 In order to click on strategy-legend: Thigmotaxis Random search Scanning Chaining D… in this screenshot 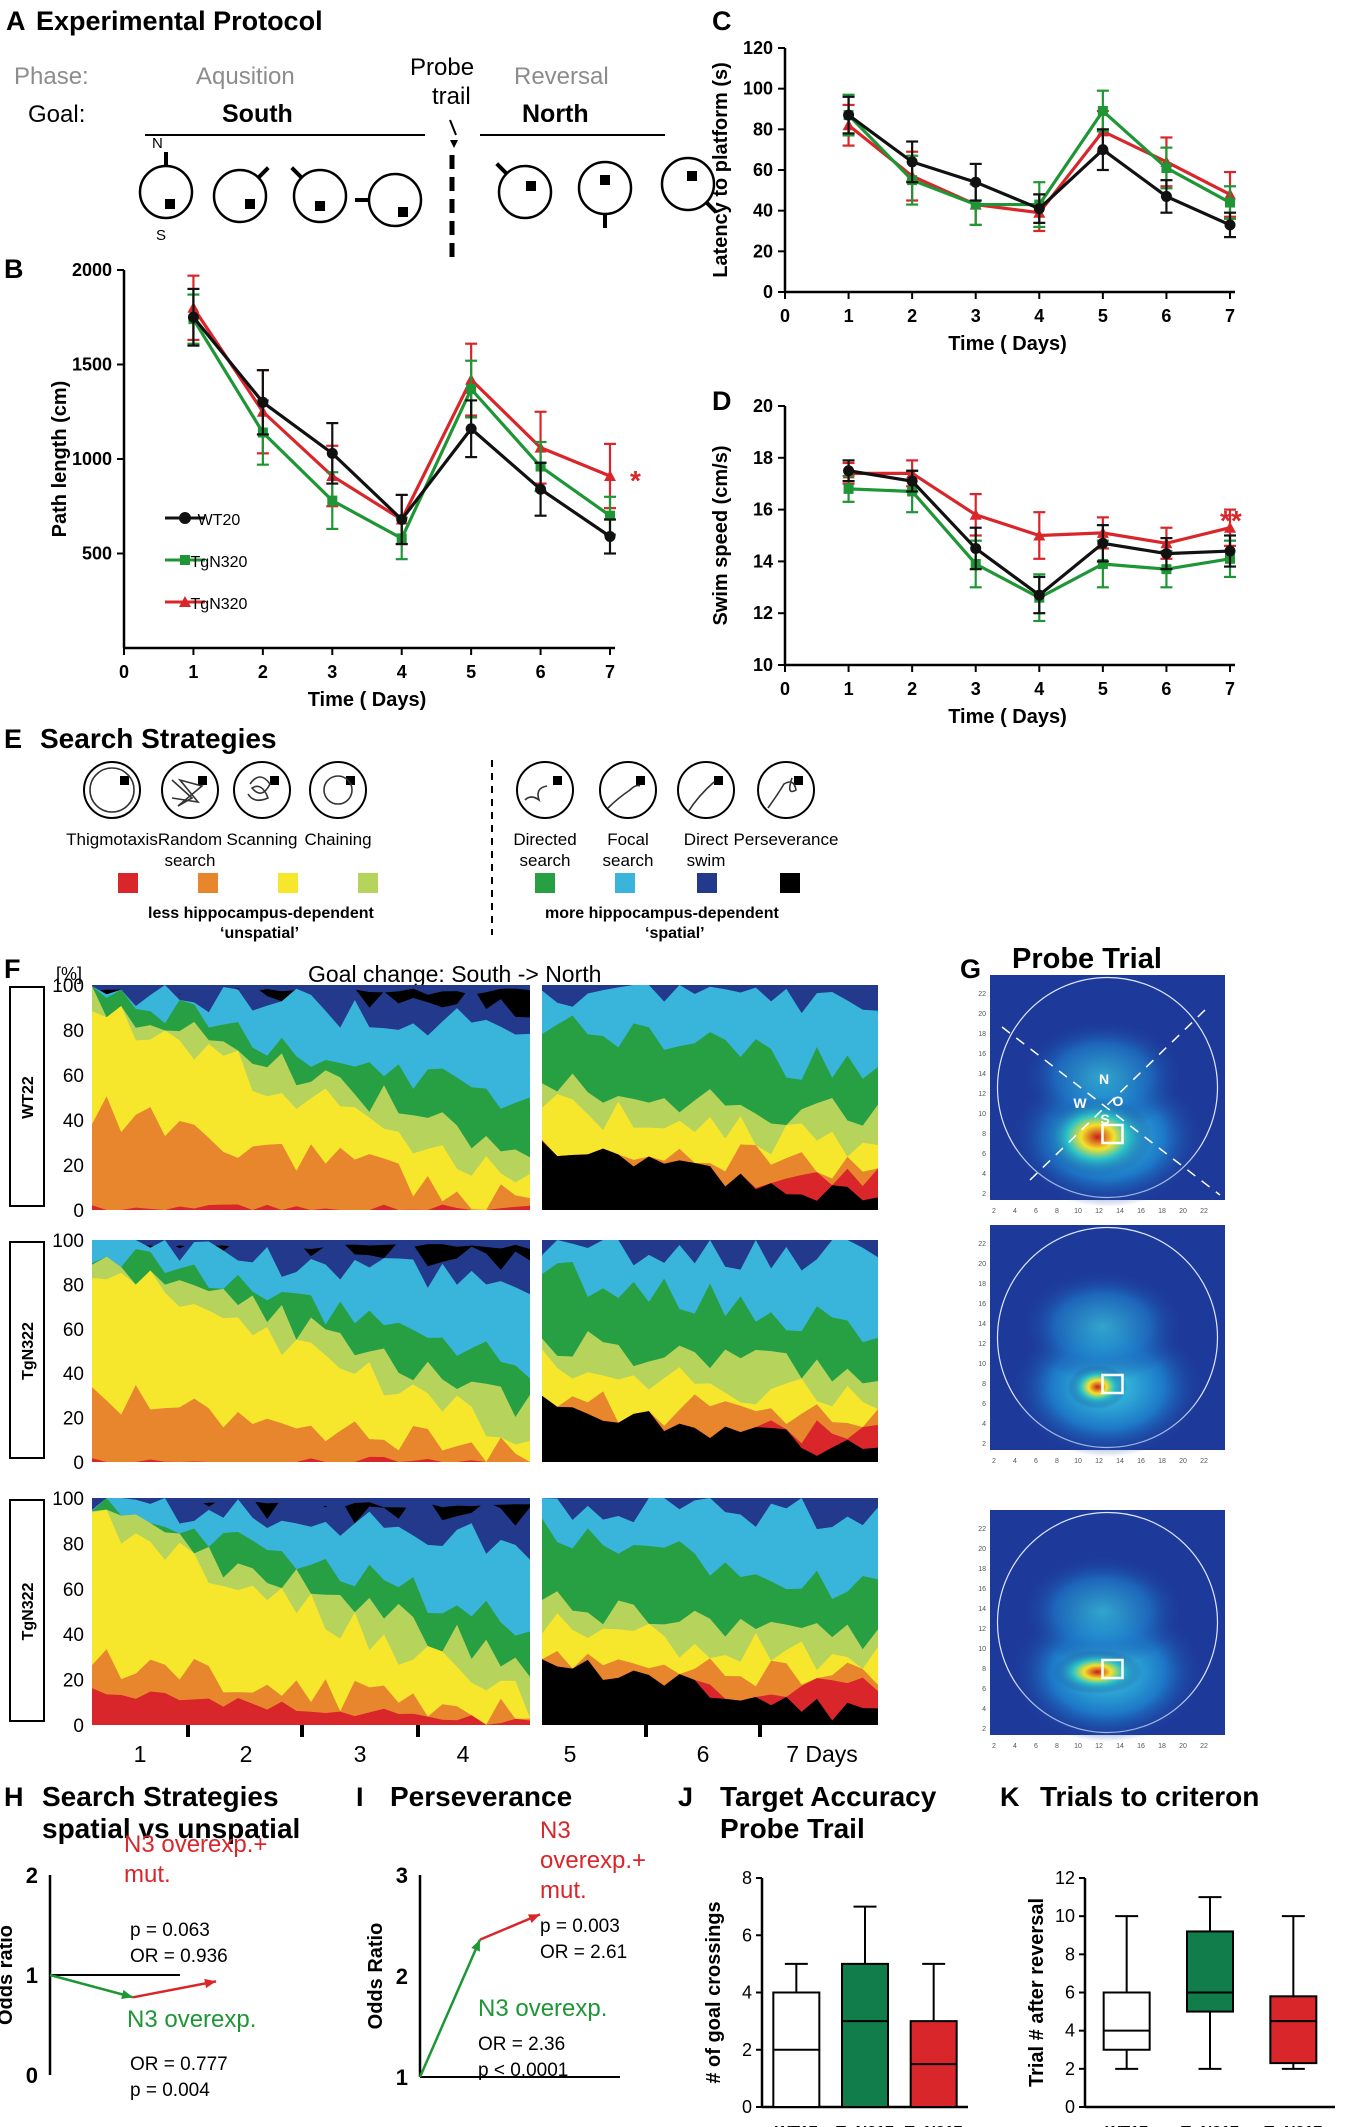, I will do `click(452, 827)`.